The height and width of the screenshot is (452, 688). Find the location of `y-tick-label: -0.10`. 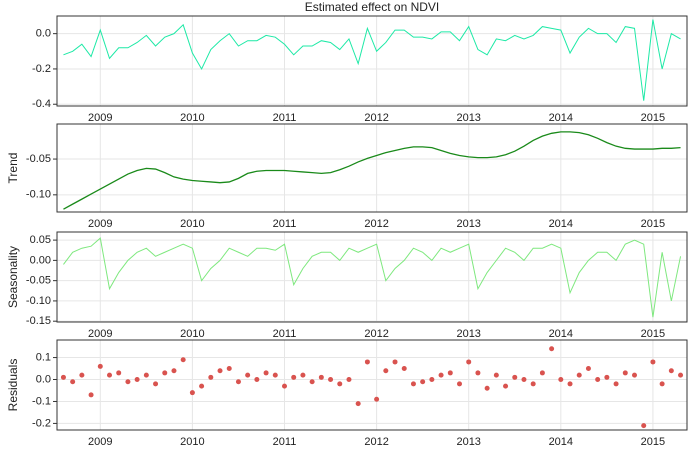

y-tick-label: -0.10 is located at coordinates (38, 301).